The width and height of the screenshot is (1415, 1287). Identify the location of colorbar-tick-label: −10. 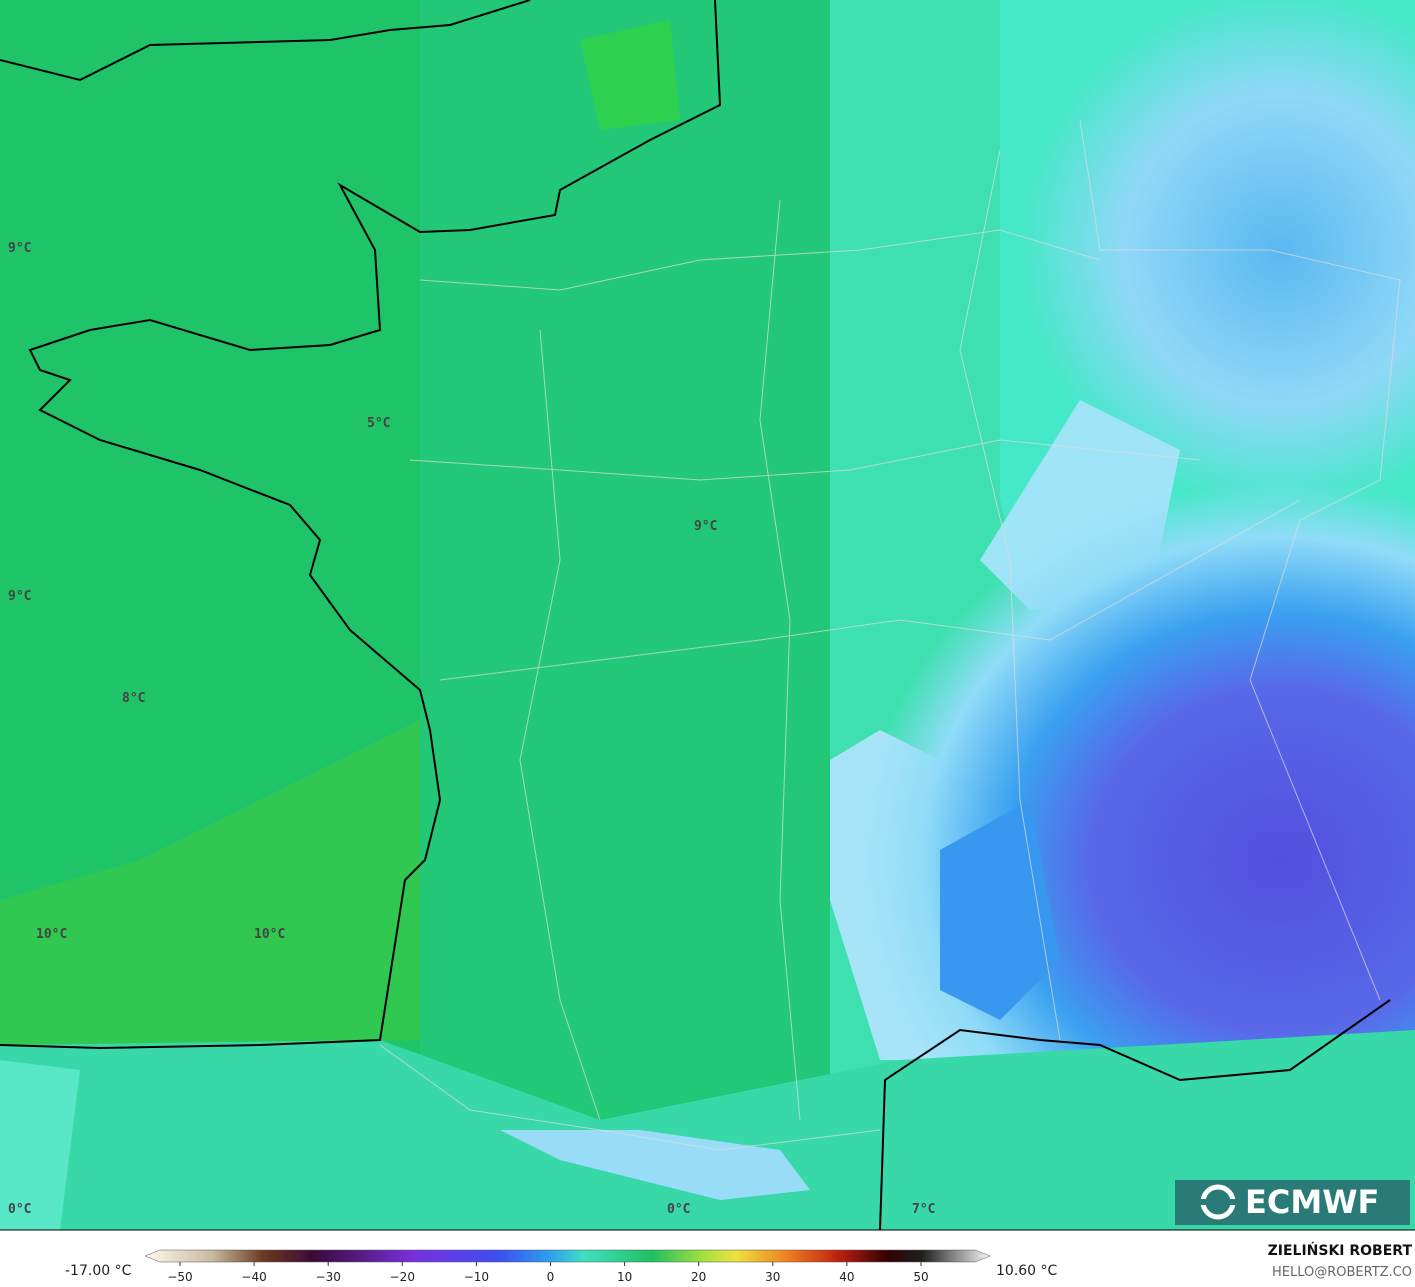
(476, 1277).